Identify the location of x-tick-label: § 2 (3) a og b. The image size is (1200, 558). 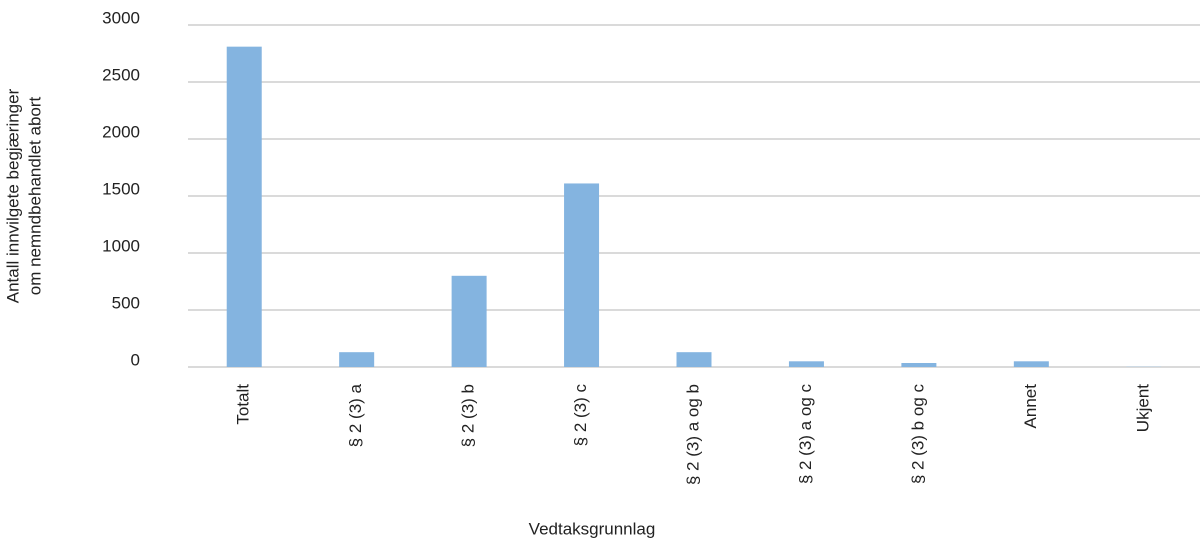
(692, 434).